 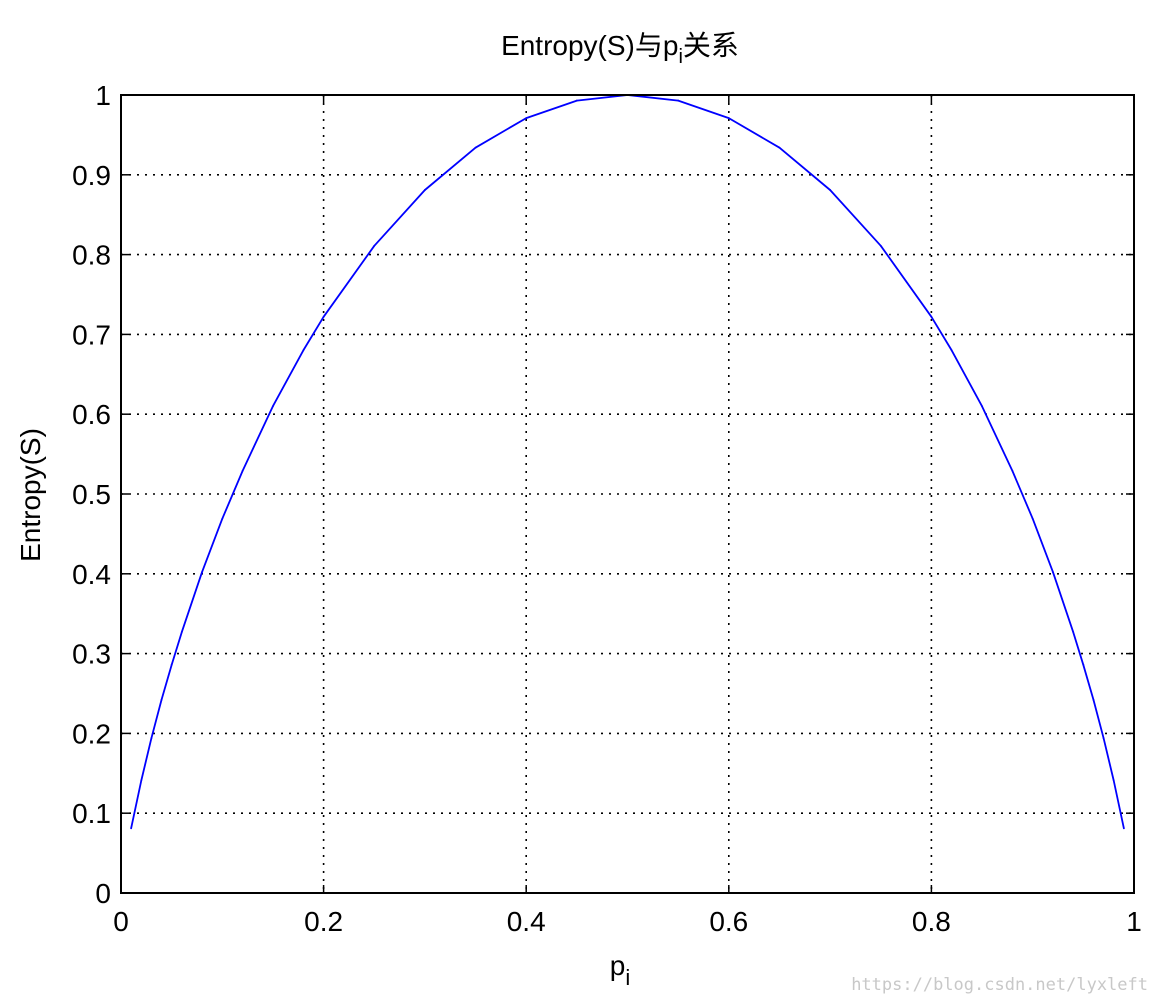 I want to click on chart-title: Entropy(S)与pi关系, so click(x=620, y=49).